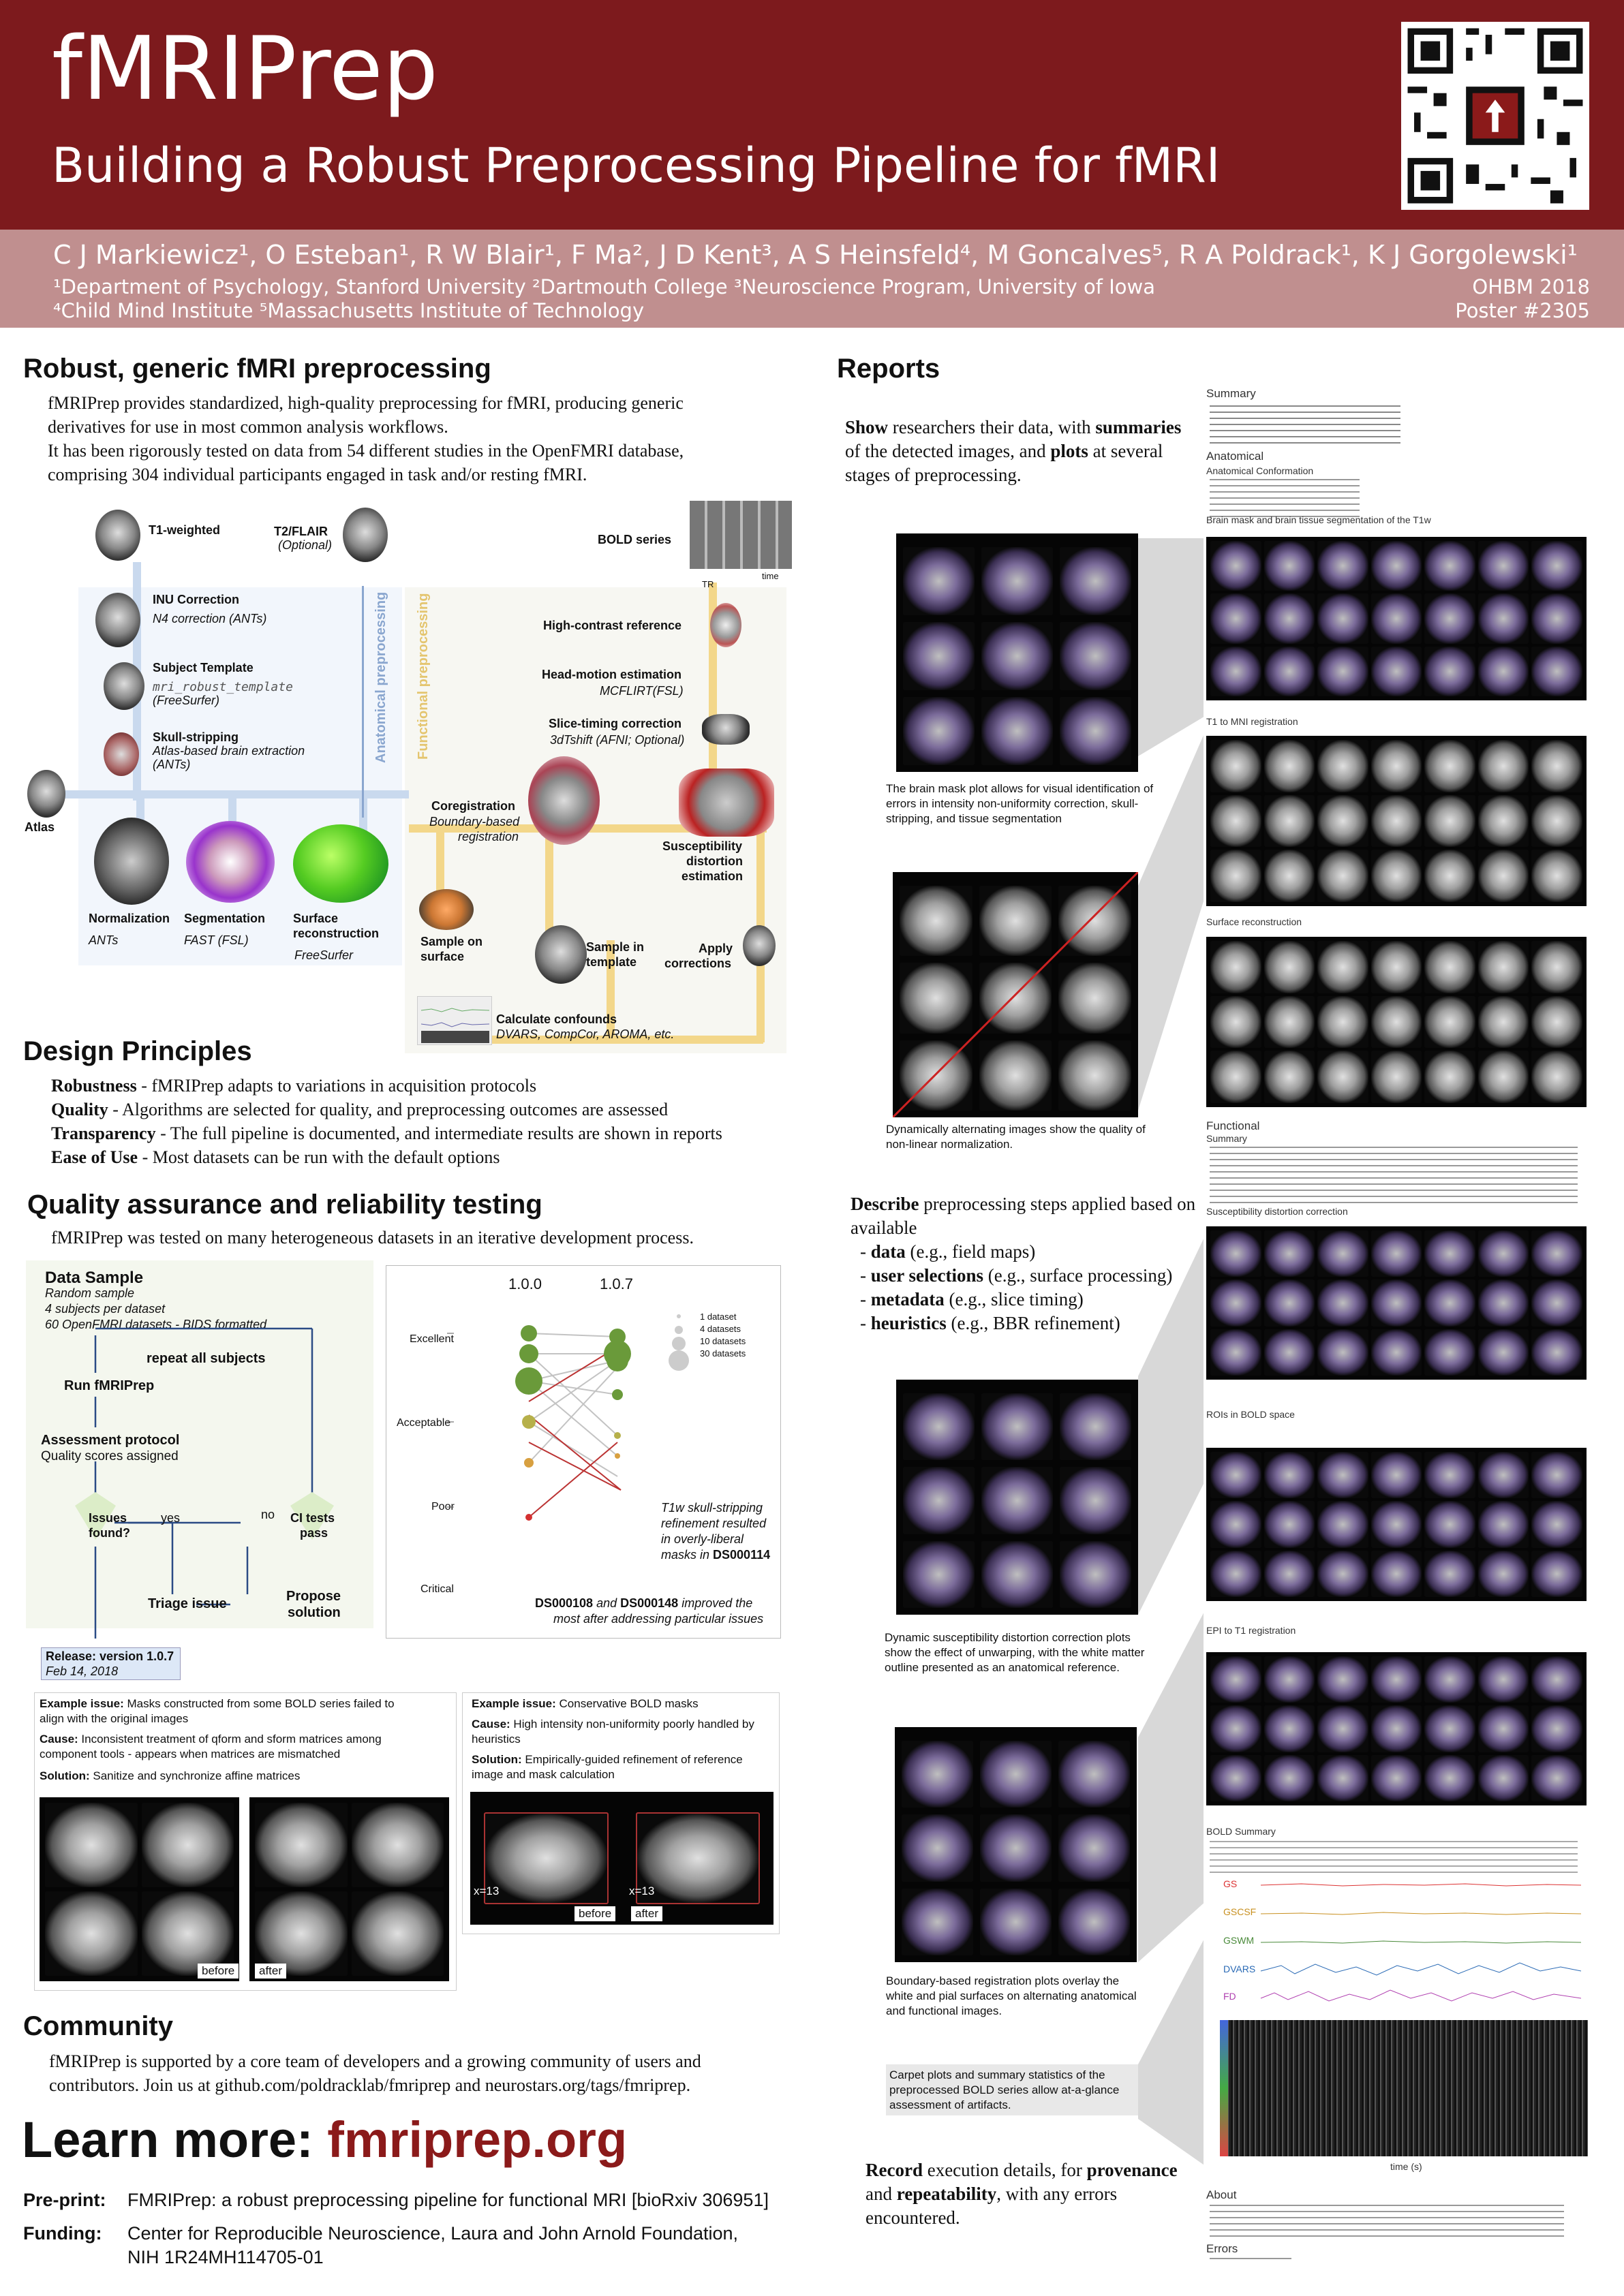 Image resolution: width=1624 pixels, height=2296 pixels. I want to click on section-title-community: Community, so click(98, 2026).